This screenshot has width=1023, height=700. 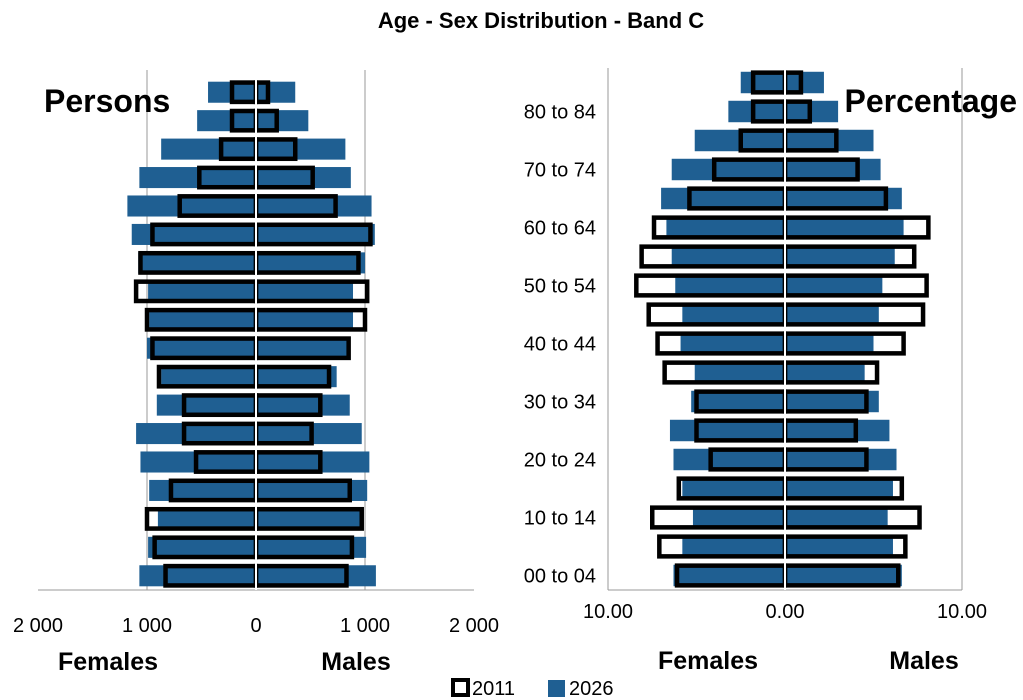 I want to click on legend-swatch-2011, so click(x=460, y=687).